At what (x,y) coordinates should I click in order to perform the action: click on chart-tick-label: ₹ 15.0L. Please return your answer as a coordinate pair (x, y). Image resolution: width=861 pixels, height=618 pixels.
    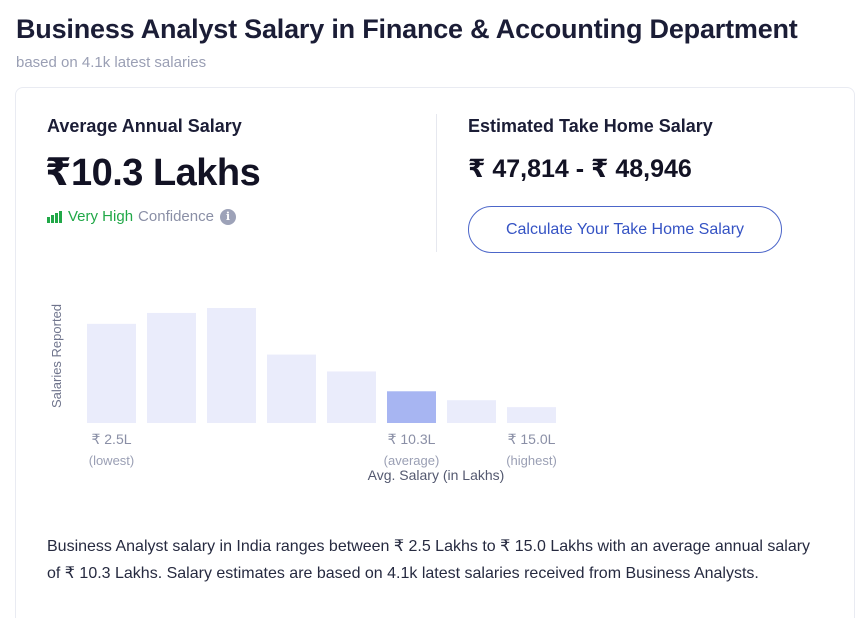
    Looking at the image, I should click on (532, 439).